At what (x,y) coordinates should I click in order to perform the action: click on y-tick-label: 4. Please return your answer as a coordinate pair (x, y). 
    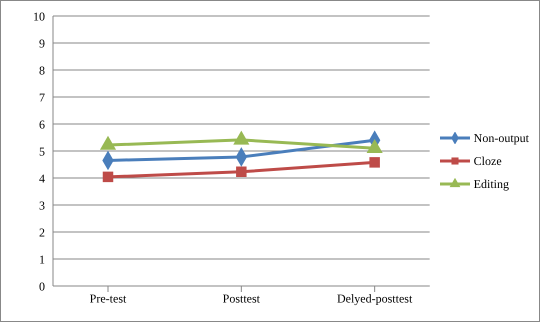
    Looking at the image, I should click on (42, 178).